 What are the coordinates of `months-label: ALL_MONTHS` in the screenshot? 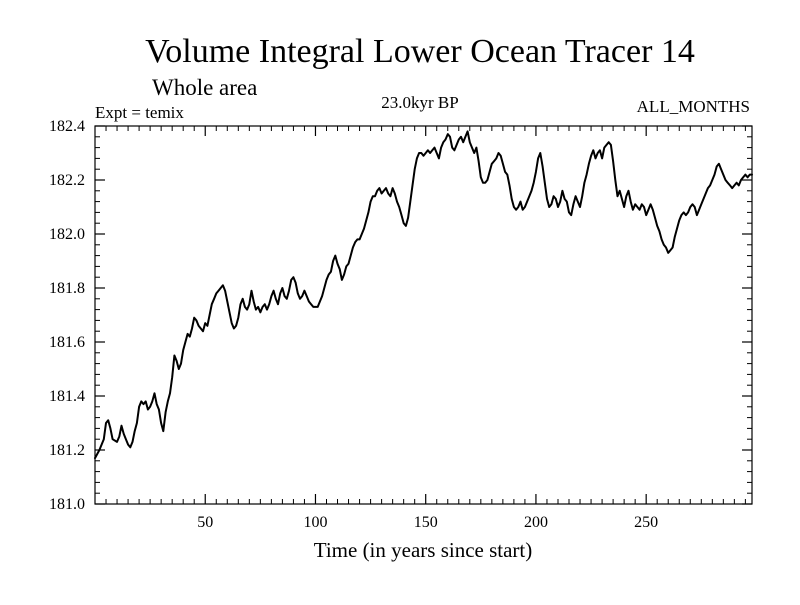 It's located at (693, 106).